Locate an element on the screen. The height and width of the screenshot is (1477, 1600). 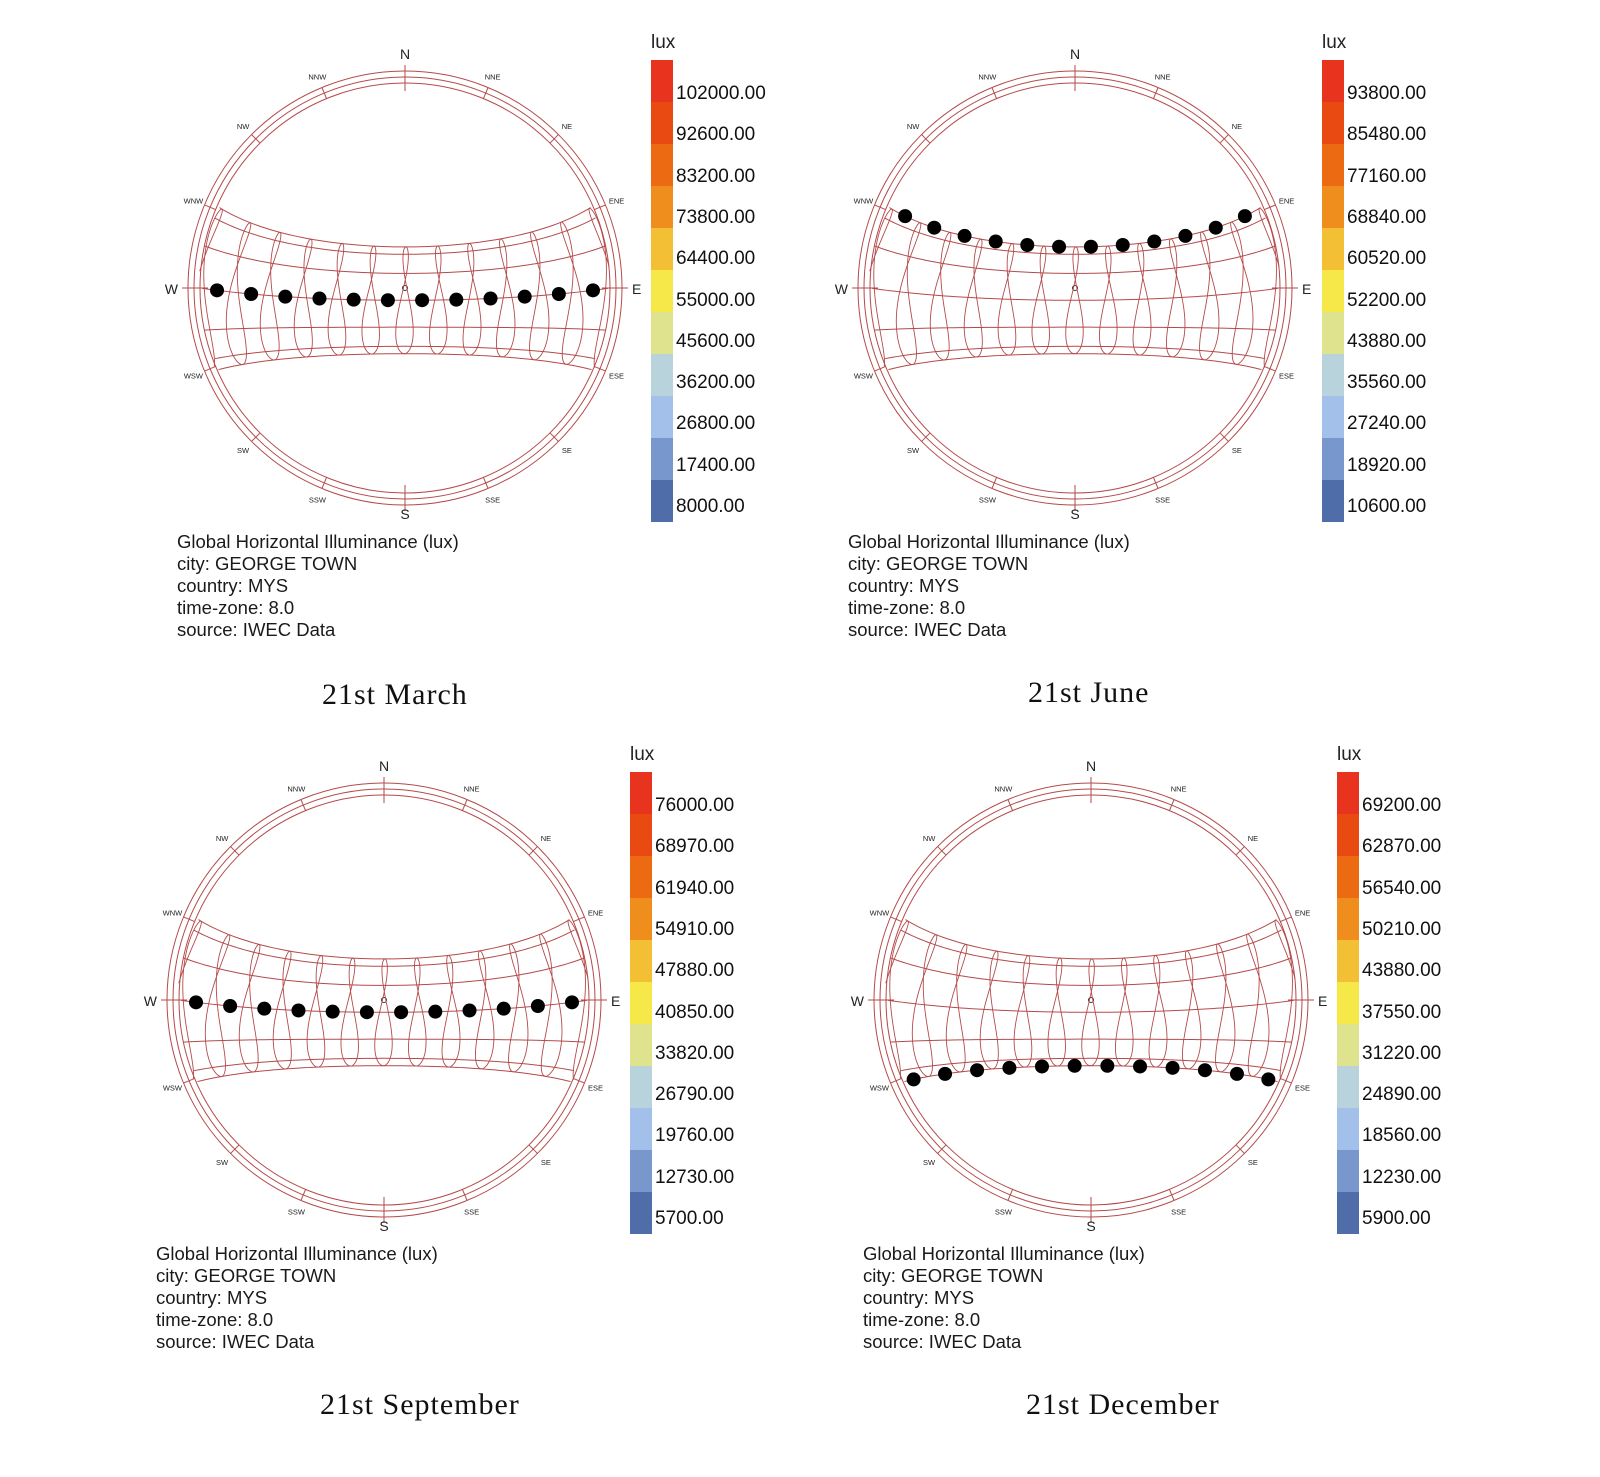
info-line: Global Horizontal Illuminance (lux) is located at coordinates (318, 541).